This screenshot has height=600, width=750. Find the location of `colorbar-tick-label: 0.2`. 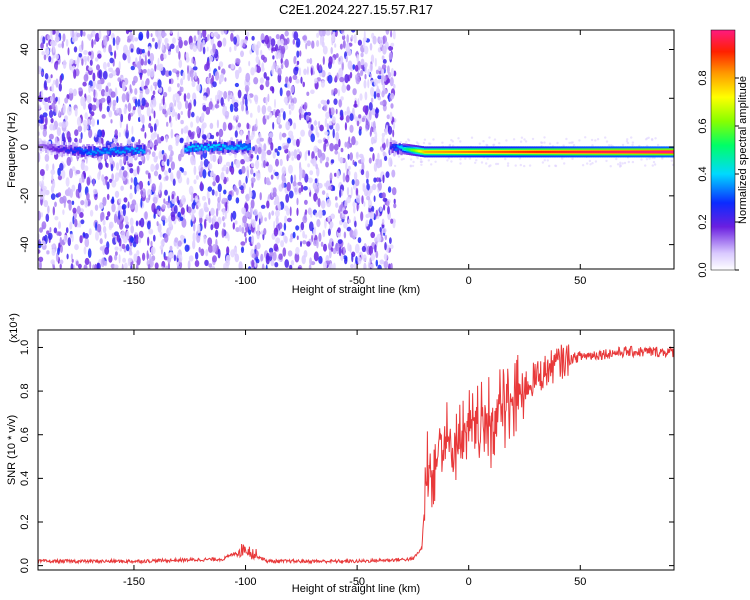

colorbar-tick-label: 0.2 is located at coordinates (703, 221).